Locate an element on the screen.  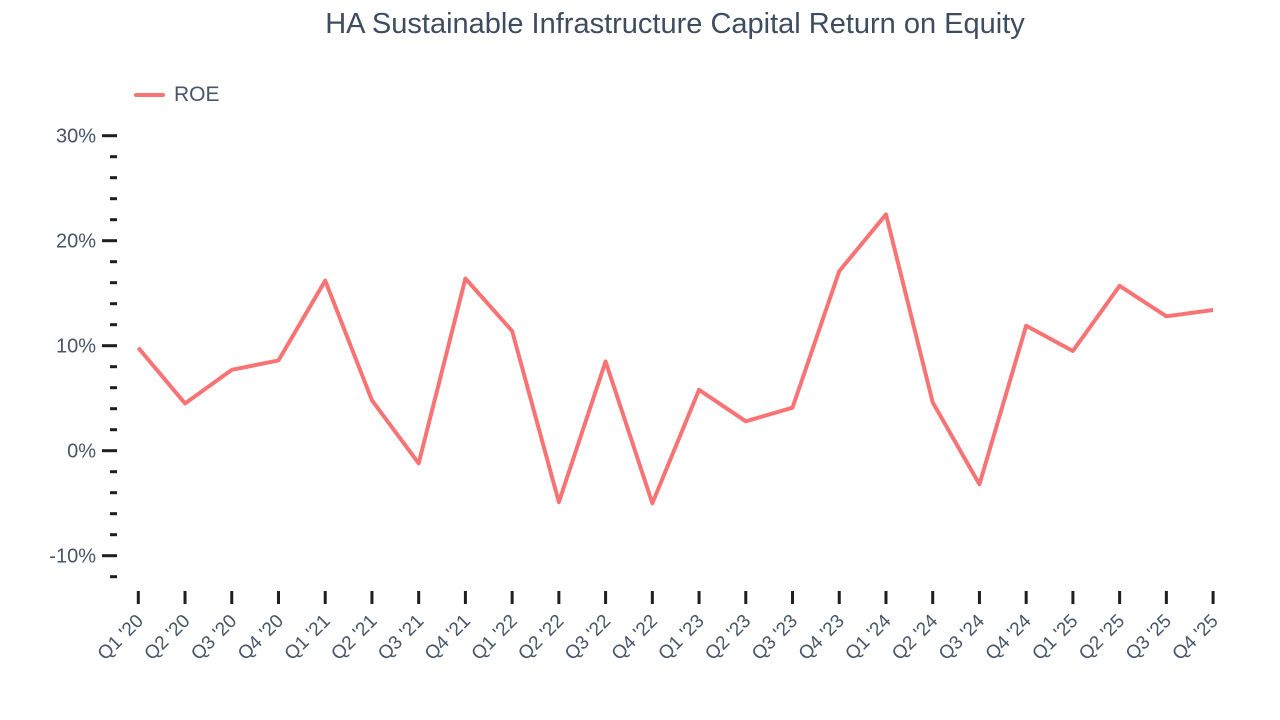
x-axis-tick-label: Q1 '25 is located at coordinates (1055, 638).